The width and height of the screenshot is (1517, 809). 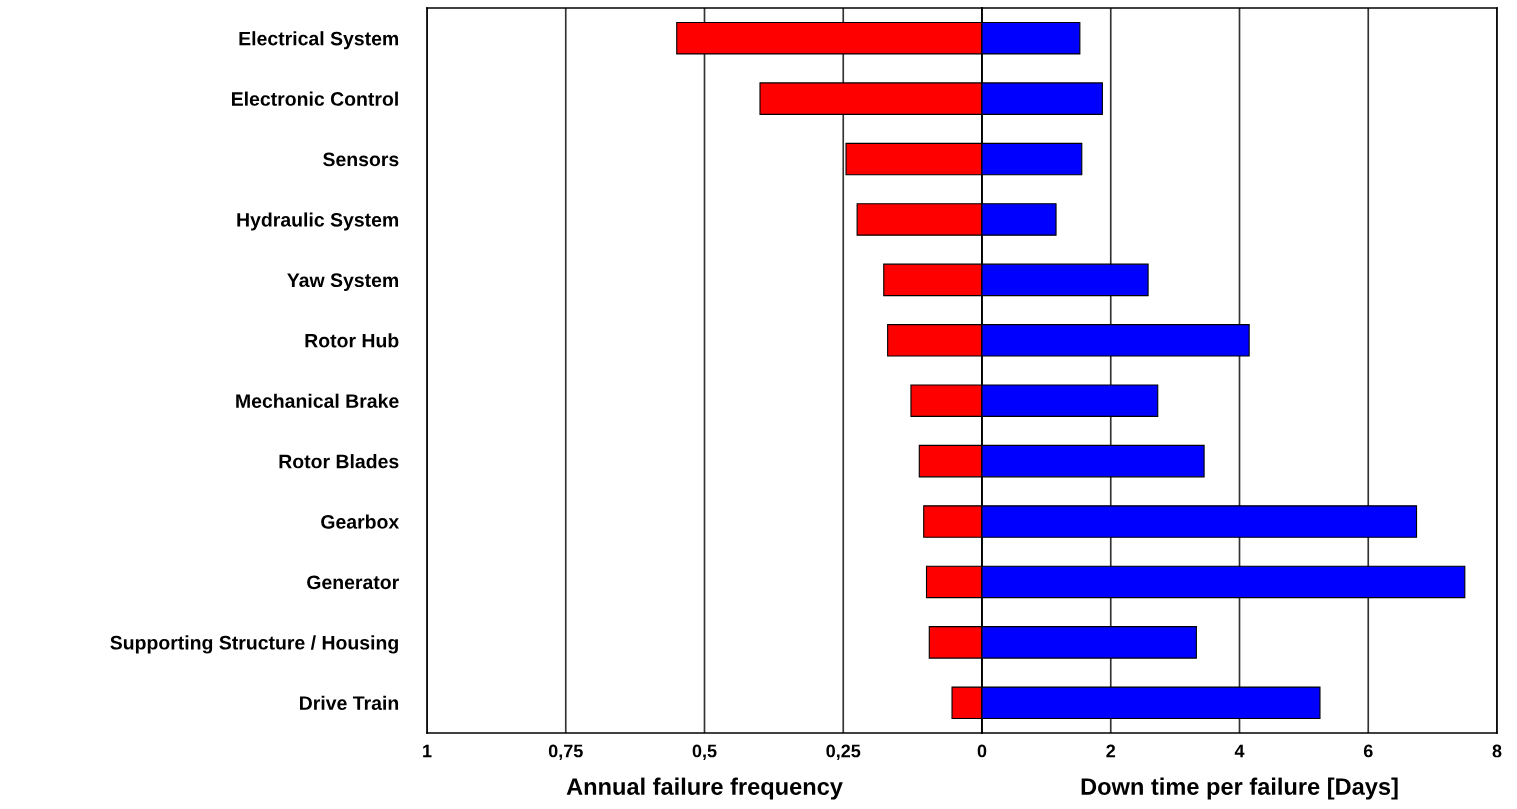 I want to click on x-tick-label: 2, so click(x=1111, y=751).